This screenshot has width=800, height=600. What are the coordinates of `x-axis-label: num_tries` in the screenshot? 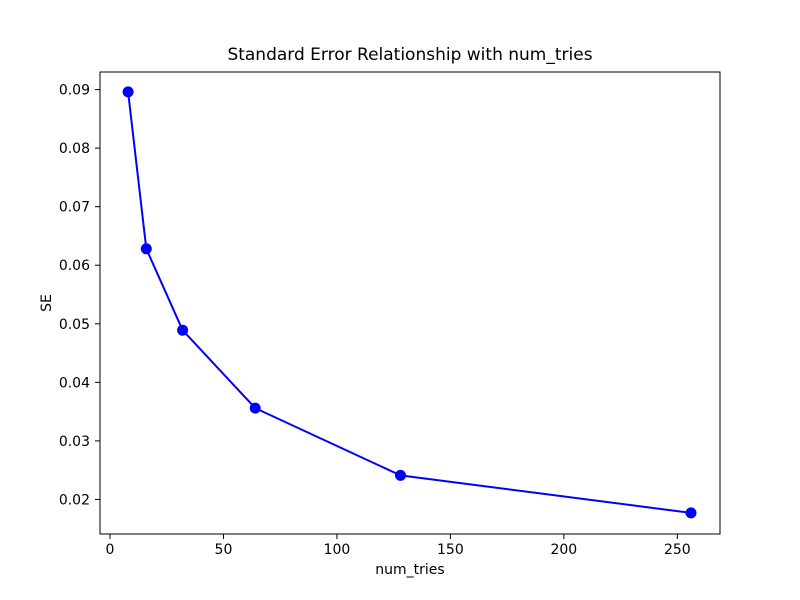 It's located at (409, 570).